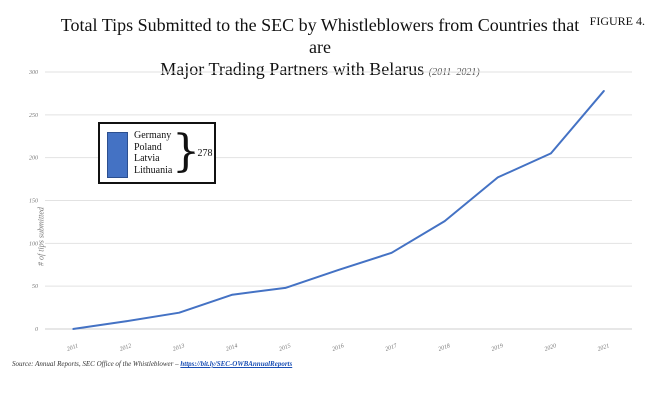  What do you see at coordinates (36, 330) in the screenshot?
I see `y-tick-label: 0` at bounding box center [36, 330].